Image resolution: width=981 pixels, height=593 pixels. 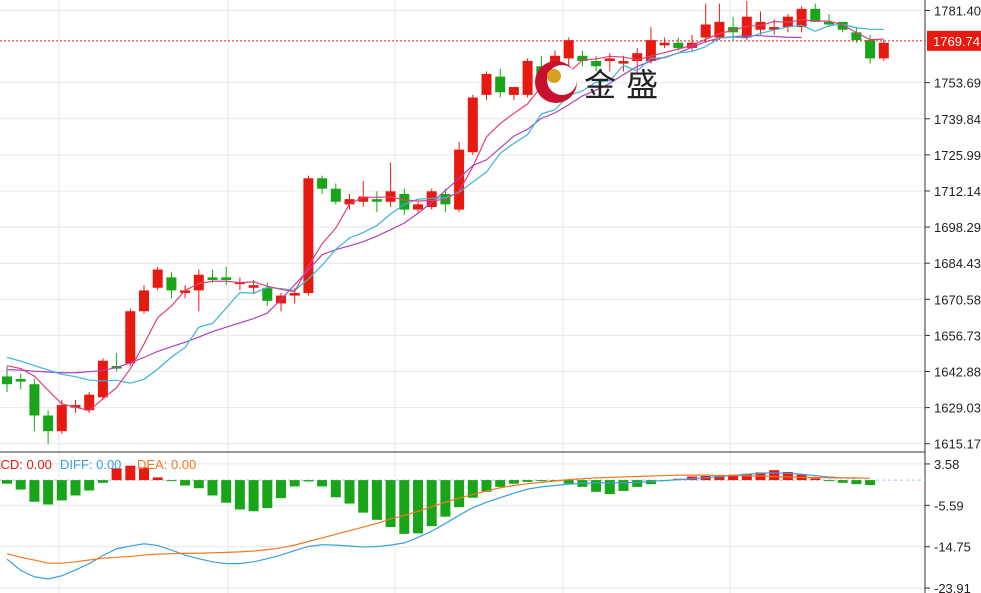 I want to click on y-tick-label: 1615.17, so click(x=957, y=444).